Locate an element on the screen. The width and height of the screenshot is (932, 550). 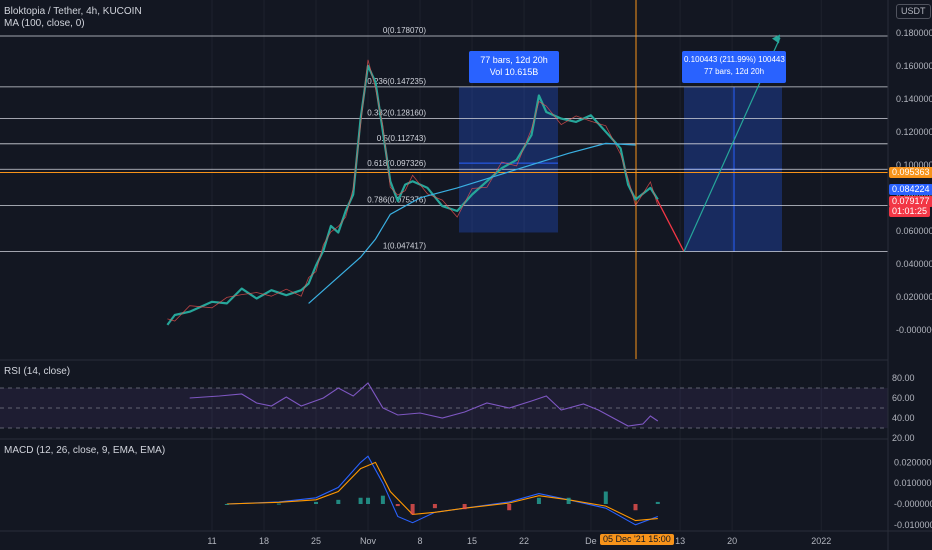
price-tick-label: -0.000000 is located at coordinates (914, 330).